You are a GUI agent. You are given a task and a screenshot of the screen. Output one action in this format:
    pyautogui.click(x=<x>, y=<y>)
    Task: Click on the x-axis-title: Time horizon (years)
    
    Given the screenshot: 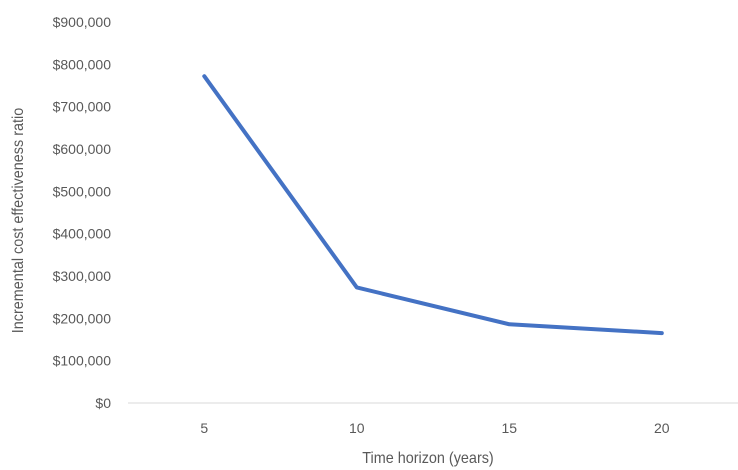 What is the action you would take?
    pyautogui.click(x=427, y=458)
    